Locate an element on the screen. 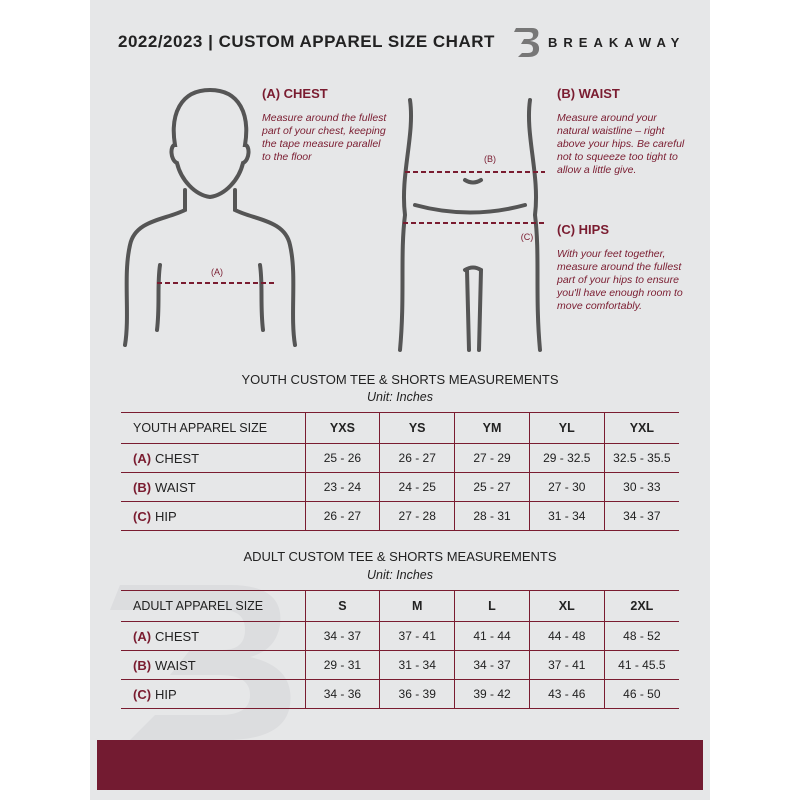  waist-heading: (B) WAIST is located at coordinates (588, 93).